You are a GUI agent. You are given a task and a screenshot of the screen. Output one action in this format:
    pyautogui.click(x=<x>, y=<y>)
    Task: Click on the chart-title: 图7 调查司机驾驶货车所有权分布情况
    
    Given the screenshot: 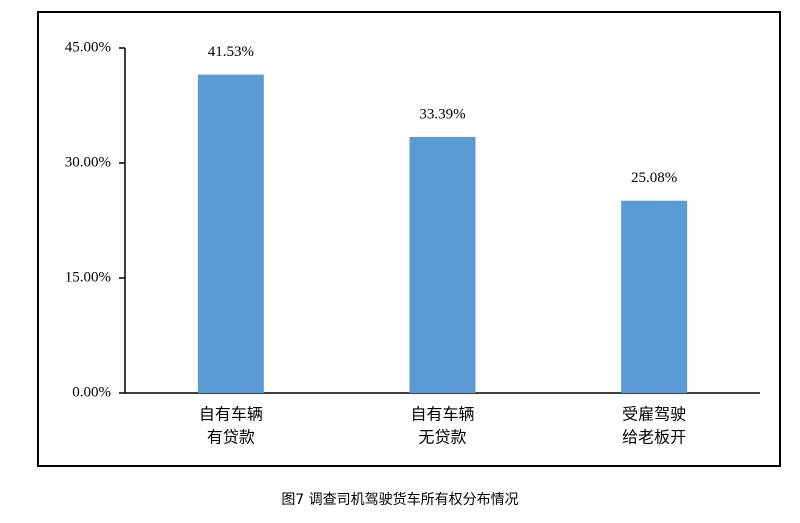 What is the action you would take?
    pyautogui.click(x=399, y=499)
    